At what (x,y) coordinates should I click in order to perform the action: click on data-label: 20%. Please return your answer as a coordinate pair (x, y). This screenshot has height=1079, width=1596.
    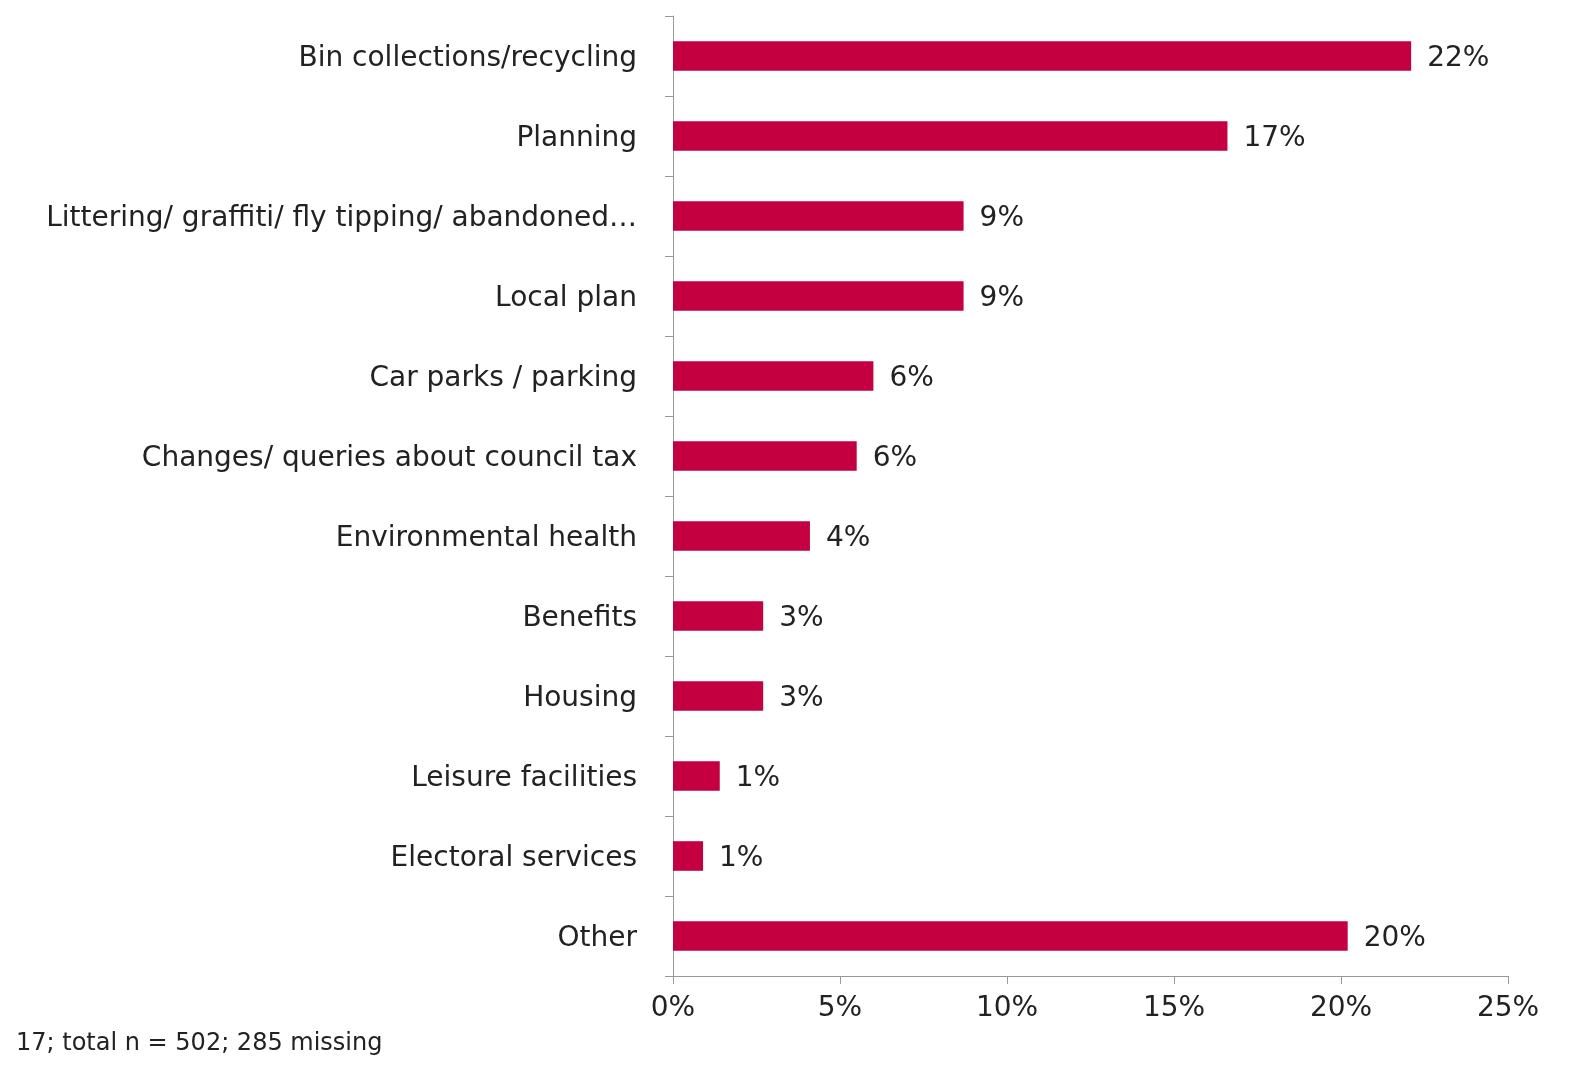
    Looking at the image, I should click on (1394, 936).